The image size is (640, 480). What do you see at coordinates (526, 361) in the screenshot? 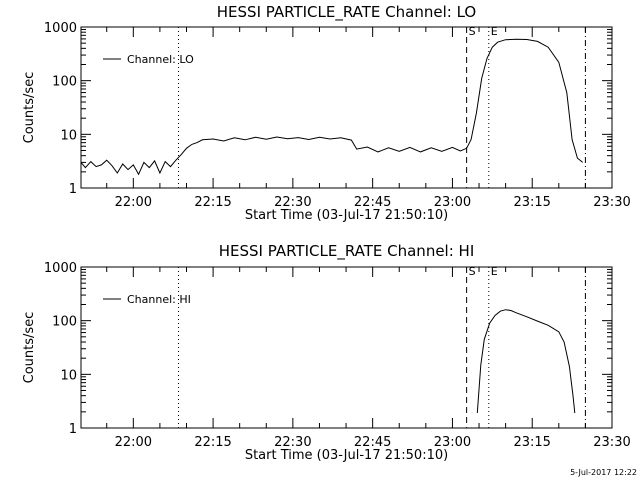
I see `series-line` at bounding box center [526, 361].